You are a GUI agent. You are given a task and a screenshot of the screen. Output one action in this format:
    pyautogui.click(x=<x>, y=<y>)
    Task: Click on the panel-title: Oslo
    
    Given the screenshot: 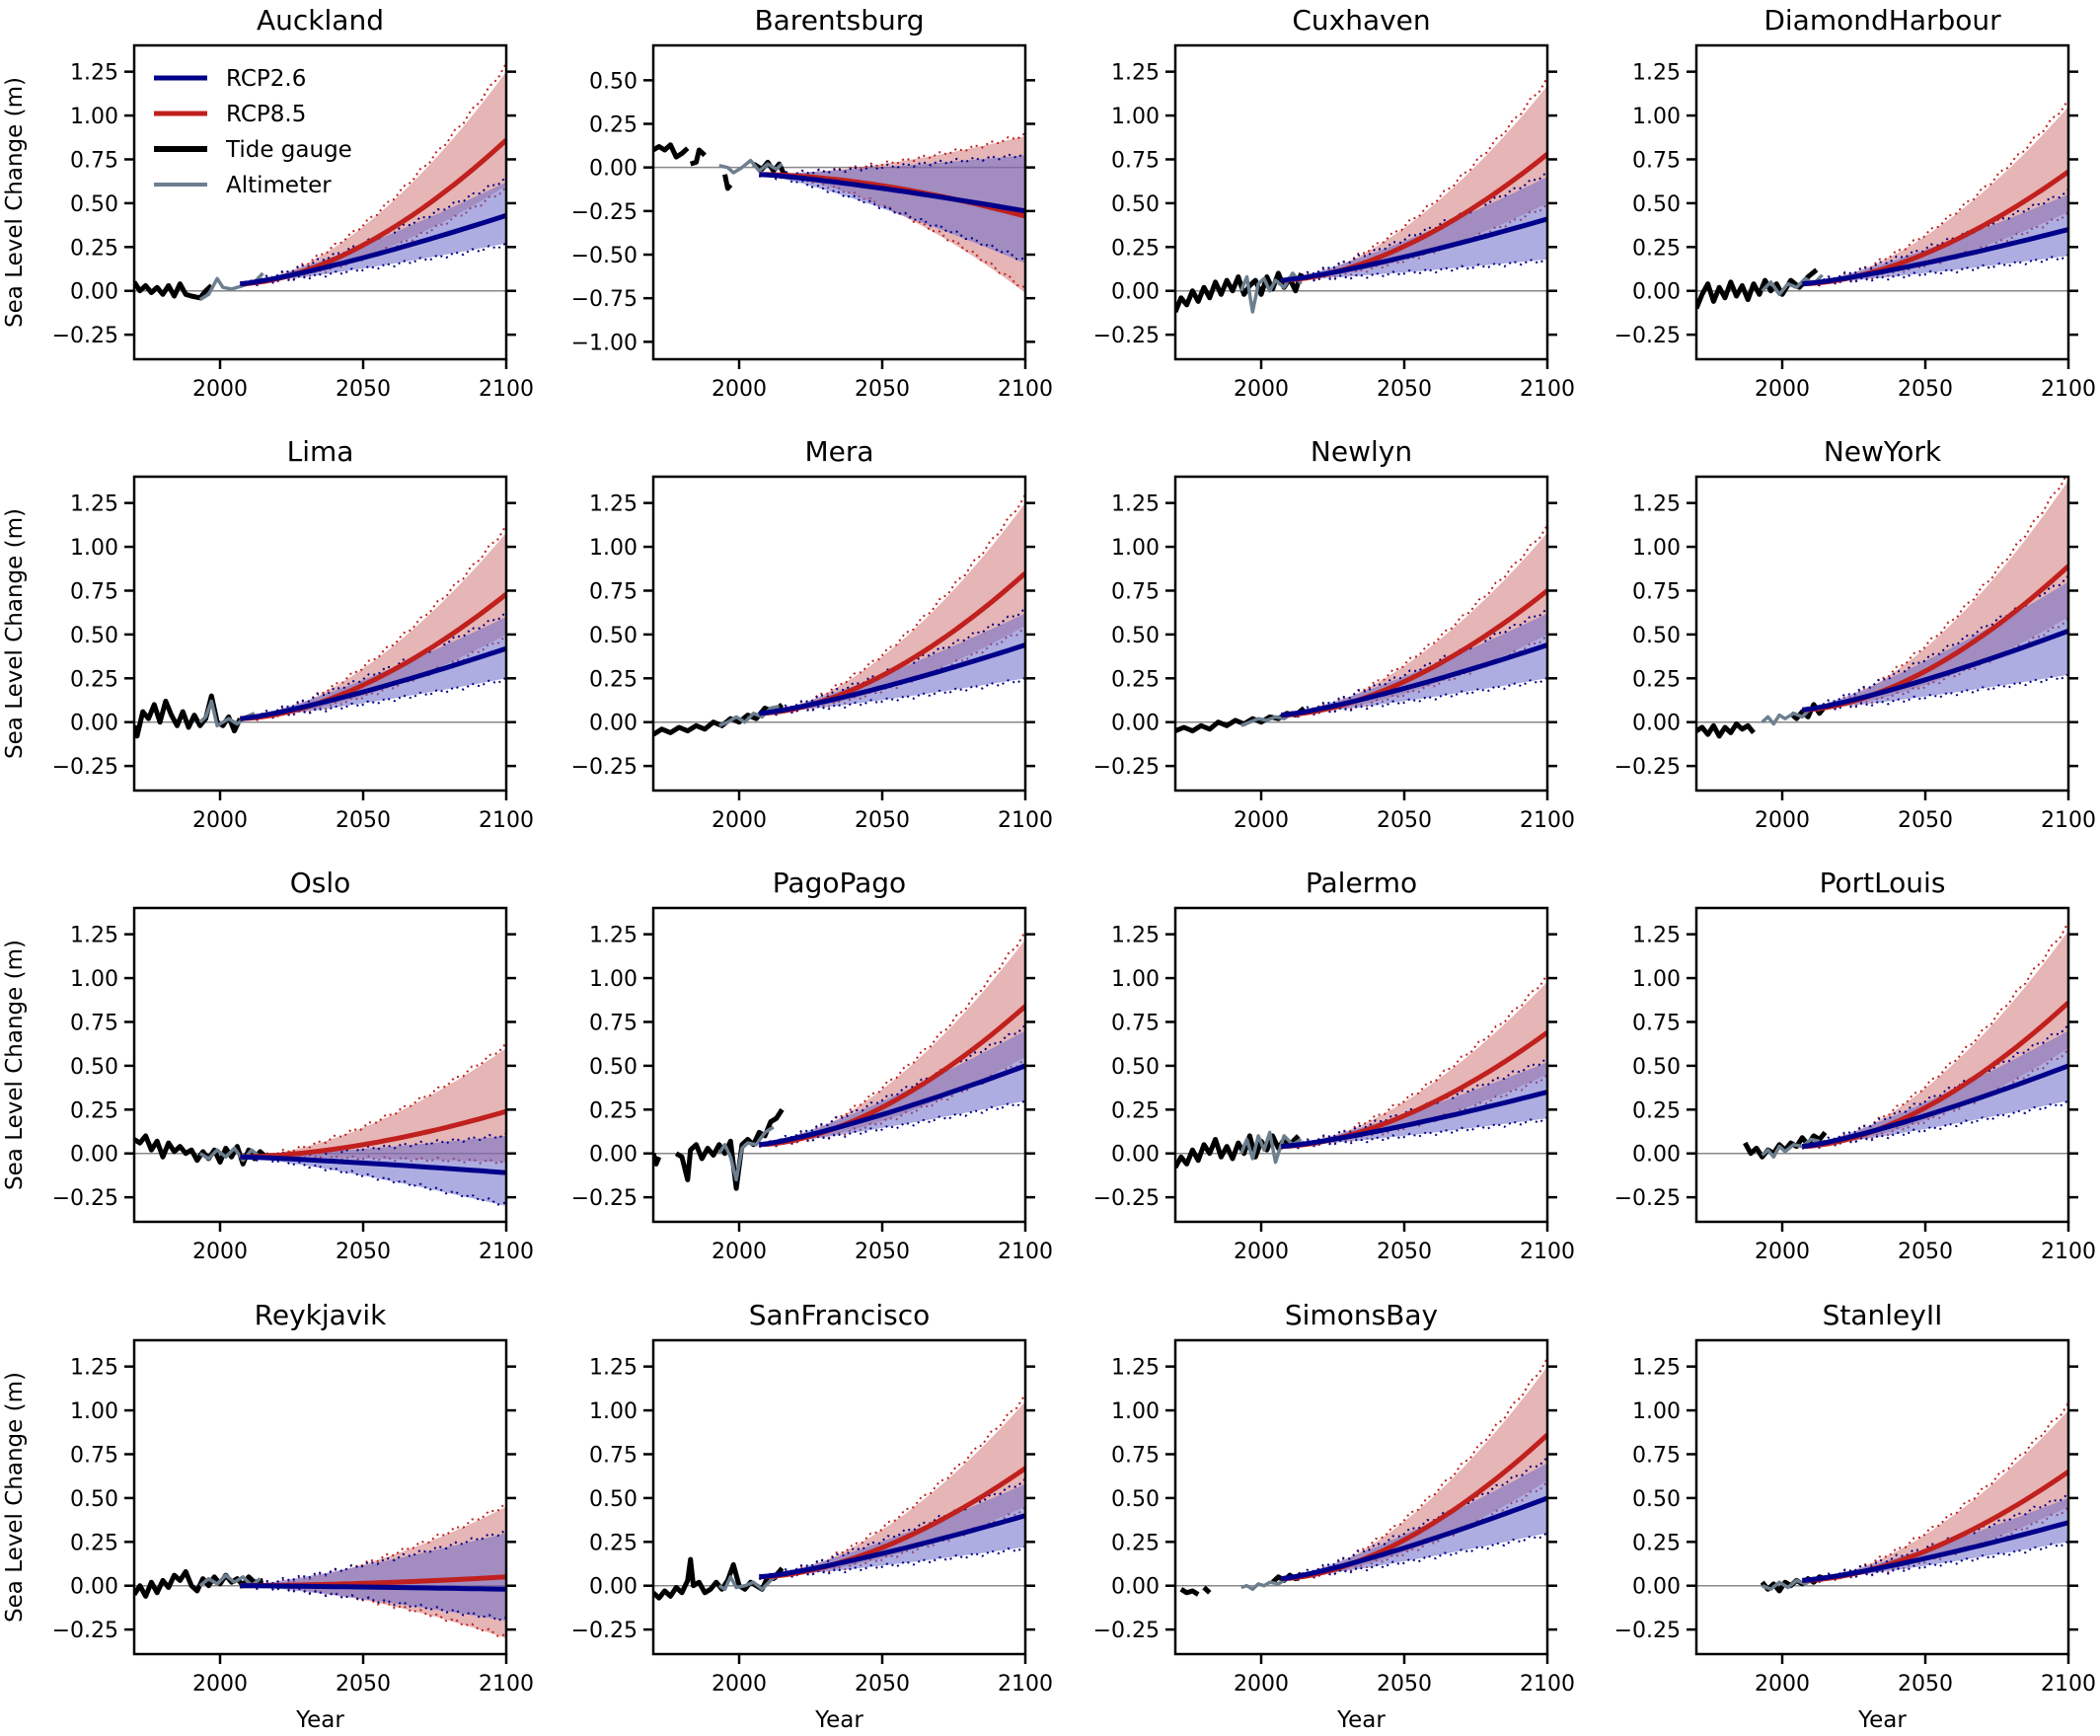 What is the action you would take?
    pyautogui.click(x=320, y=883)
    